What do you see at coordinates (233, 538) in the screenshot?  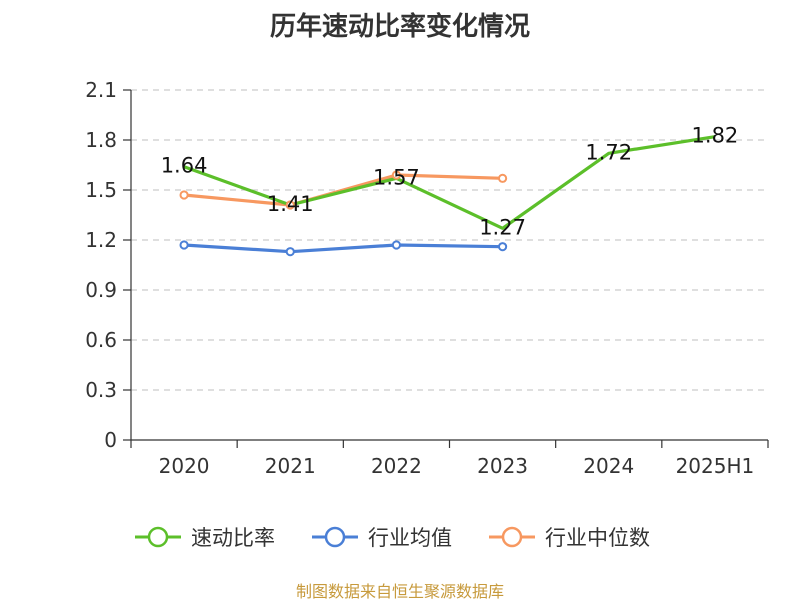 I see `legend-label: 速动比率` at bounding box center [233, 538].